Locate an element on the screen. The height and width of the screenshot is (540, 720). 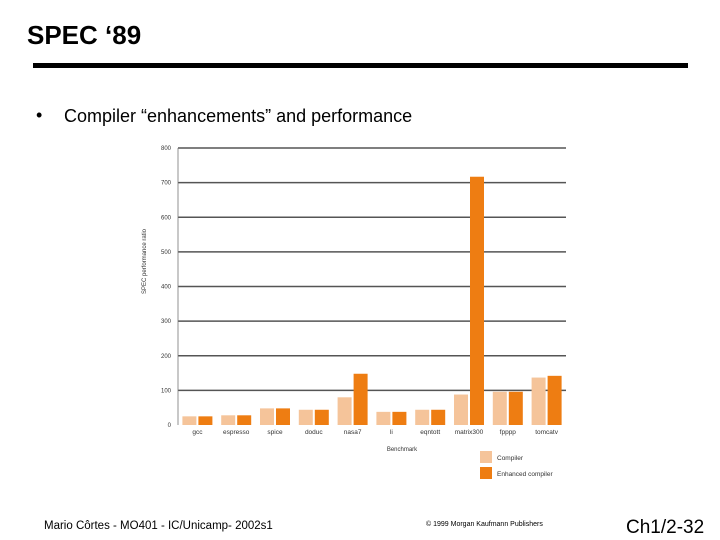
bullet-text: Compiler “enhancements” and performance is located at coordinates (238, 116).